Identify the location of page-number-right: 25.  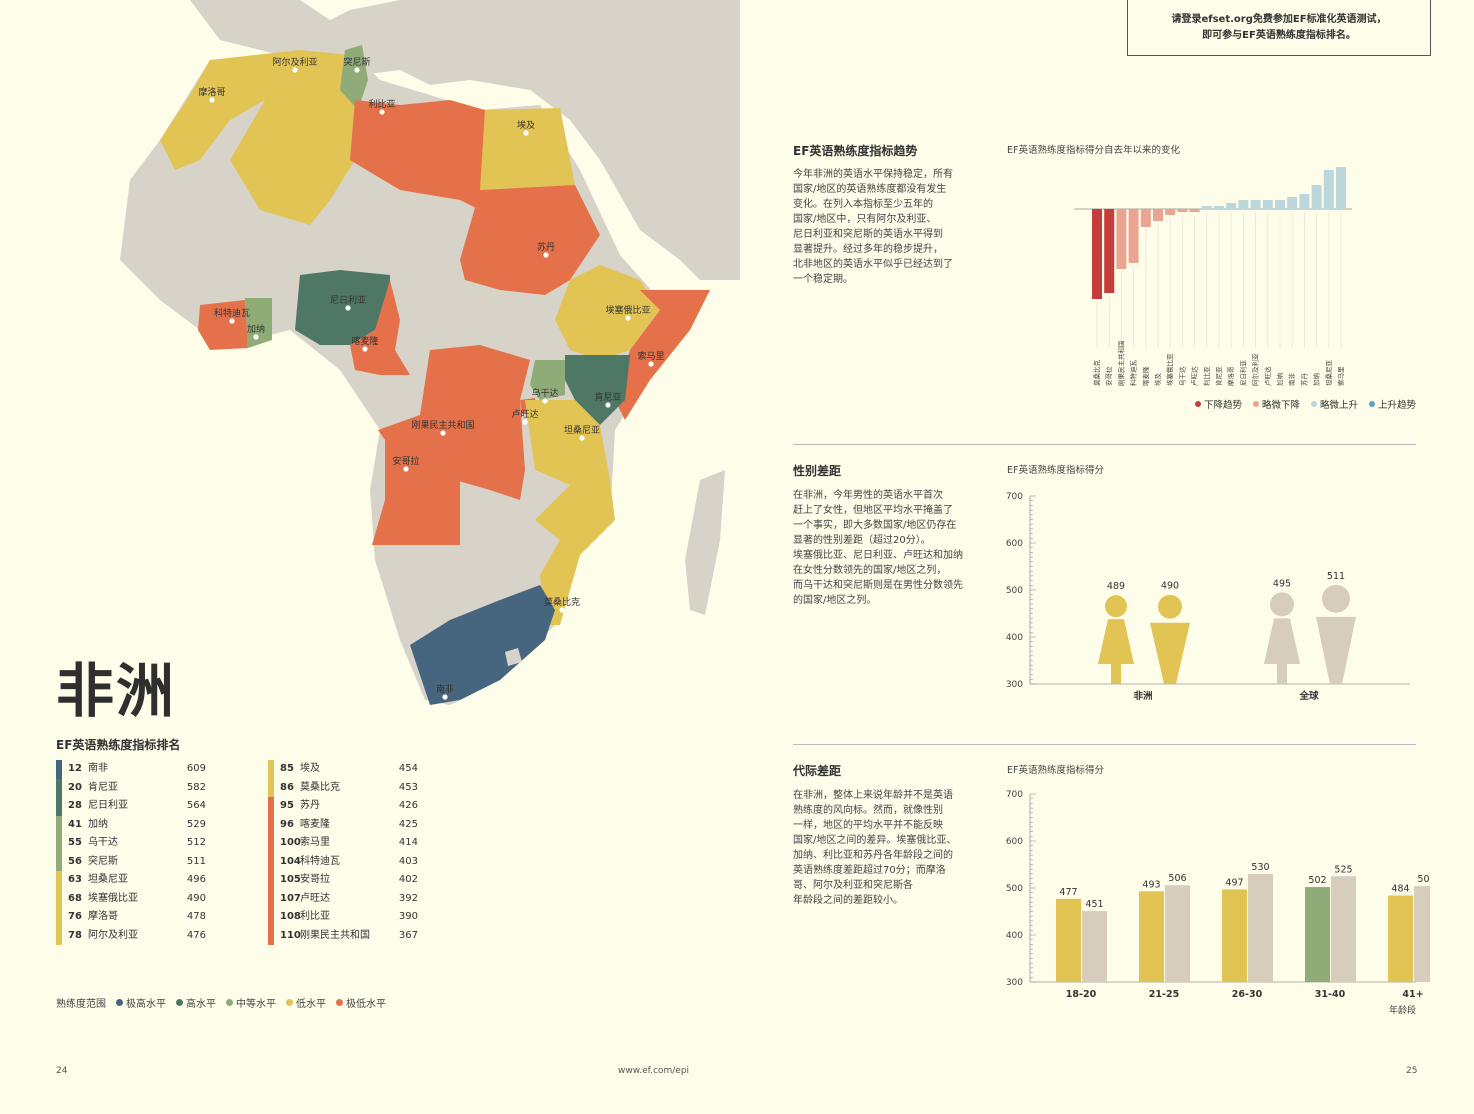
(1412, 1071).